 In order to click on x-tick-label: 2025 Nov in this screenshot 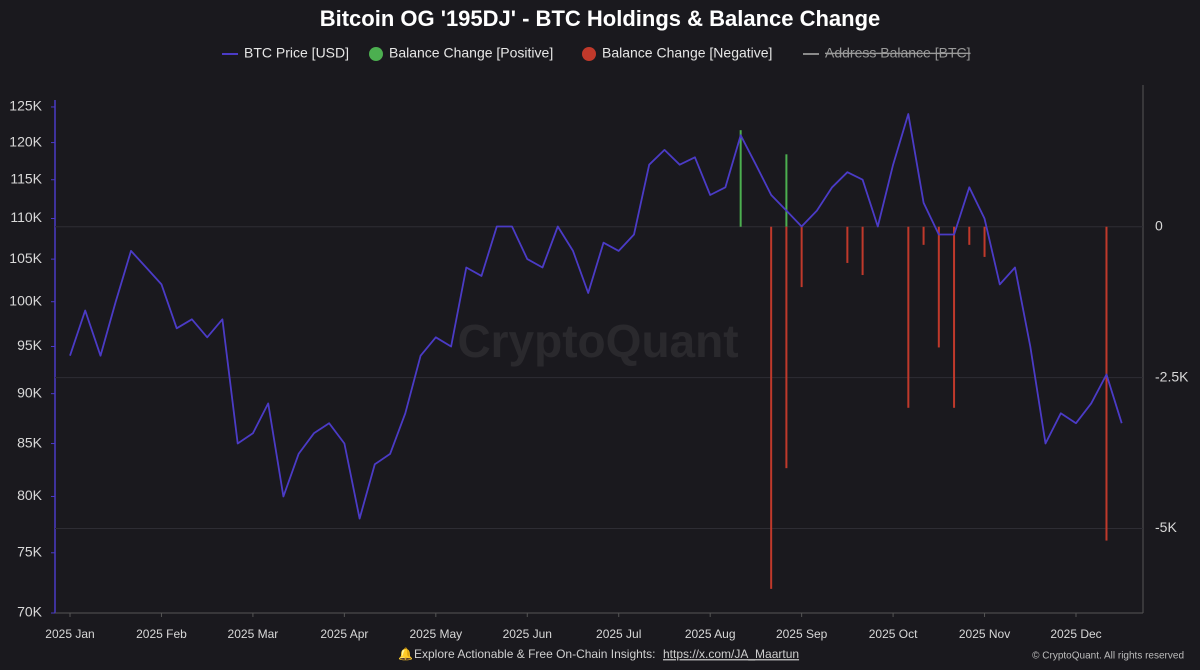, I will do `click(984, 634)`.